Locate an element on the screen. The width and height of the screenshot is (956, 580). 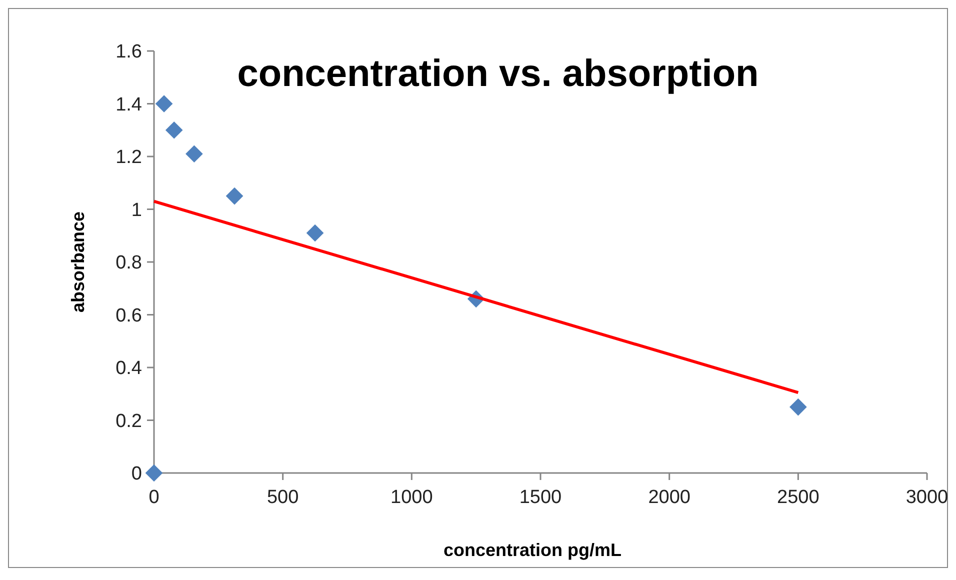
y-axis-title: absorbance is located at coordinates (78, 262).